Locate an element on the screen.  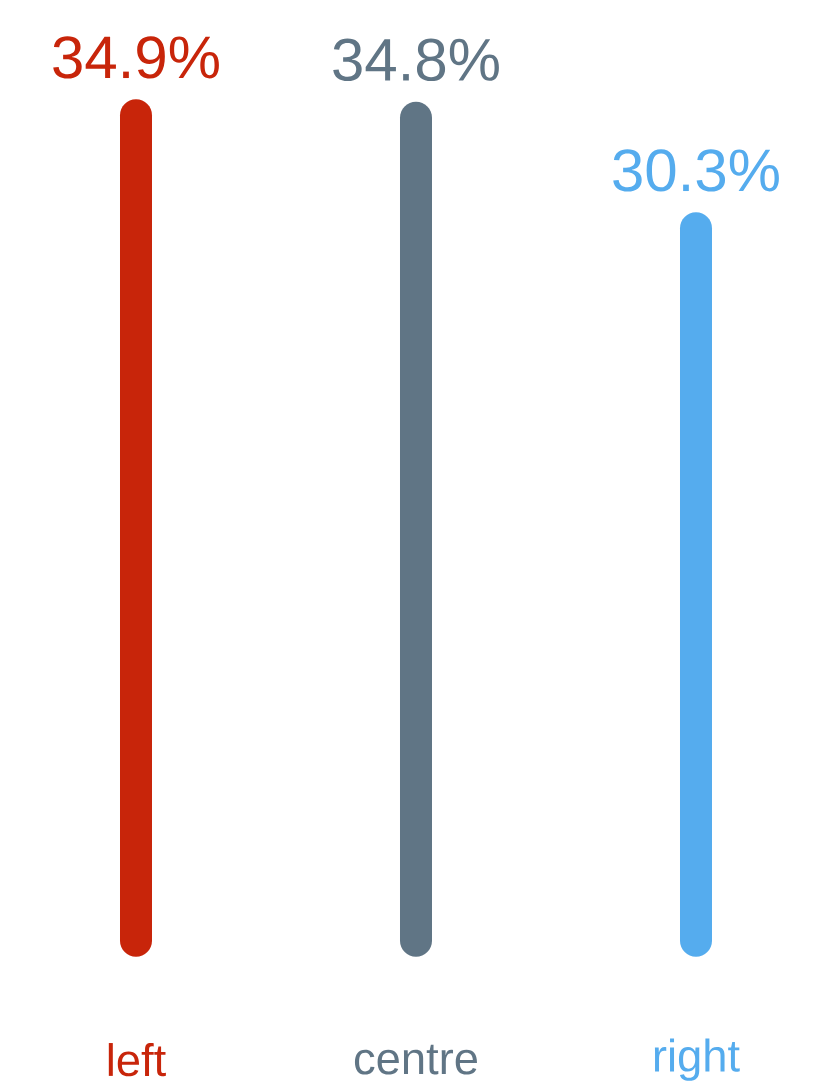
x-tick-label: right is located at coordinates (697, 1059).